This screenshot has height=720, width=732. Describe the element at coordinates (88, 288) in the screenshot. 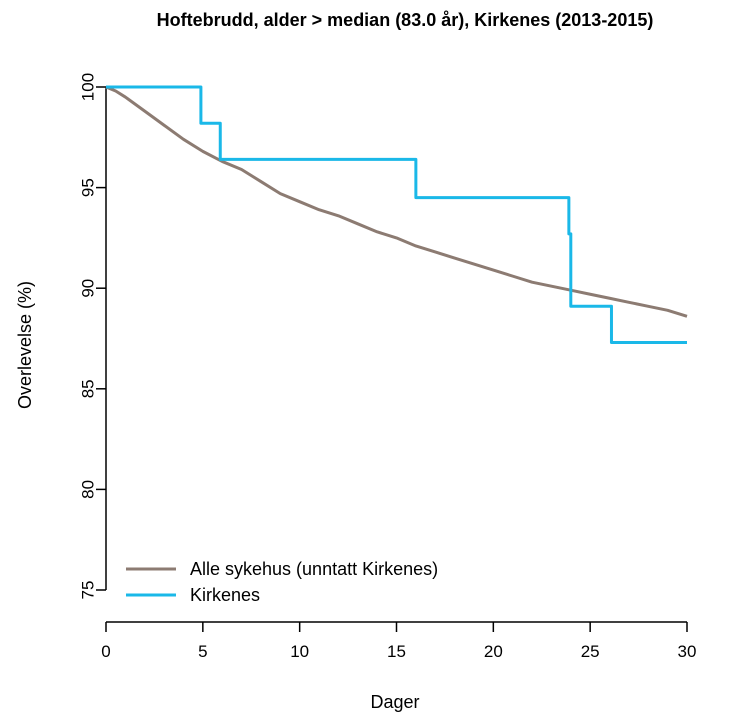

I see `y-tick-label: 90` at that location.